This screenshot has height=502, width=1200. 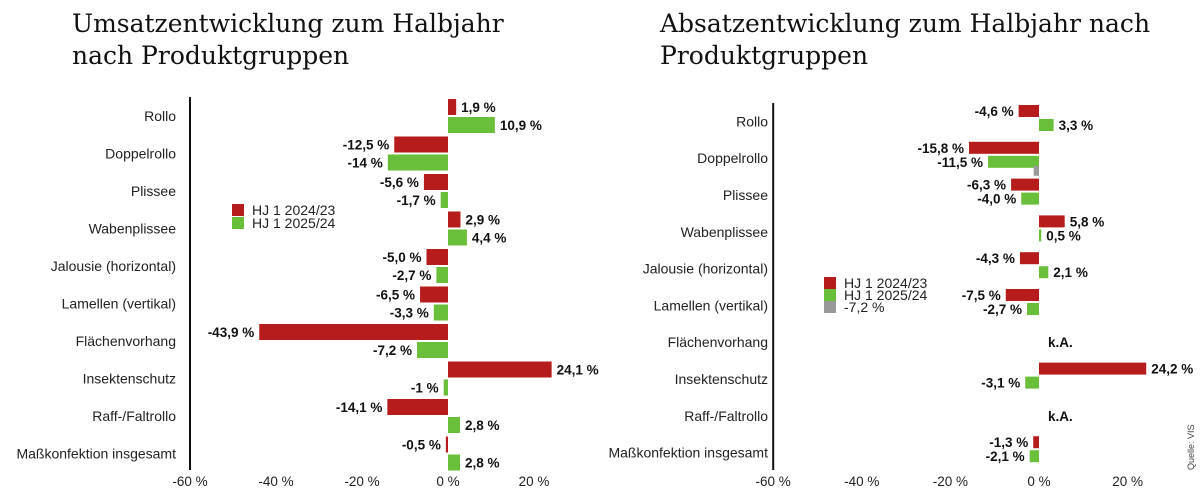 What do you see at coordinates (534, 481) in the screenshot?
I see `x-tick-label: 20 %` at bounding box center [534, 481].